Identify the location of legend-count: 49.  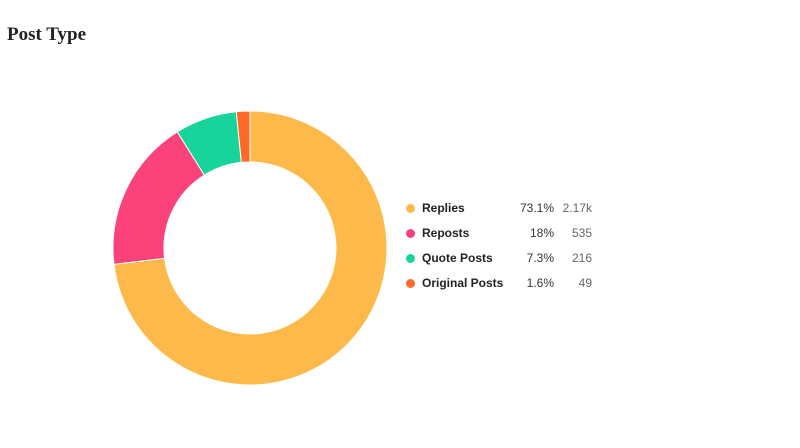
(585, 283).